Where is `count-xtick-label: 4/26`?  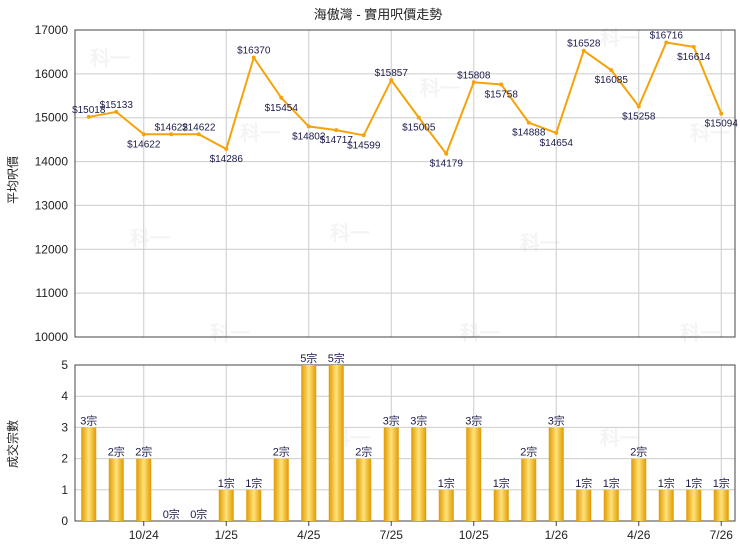
count-xtick-label: 4/26 is located at coordinates (639, 535).